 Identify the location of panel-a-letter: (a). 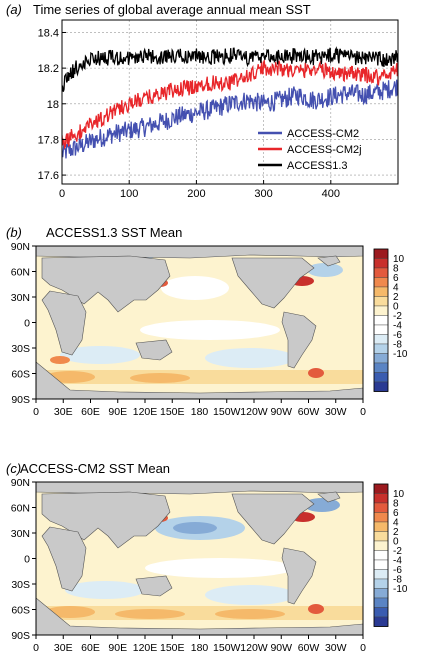
(14, 9).